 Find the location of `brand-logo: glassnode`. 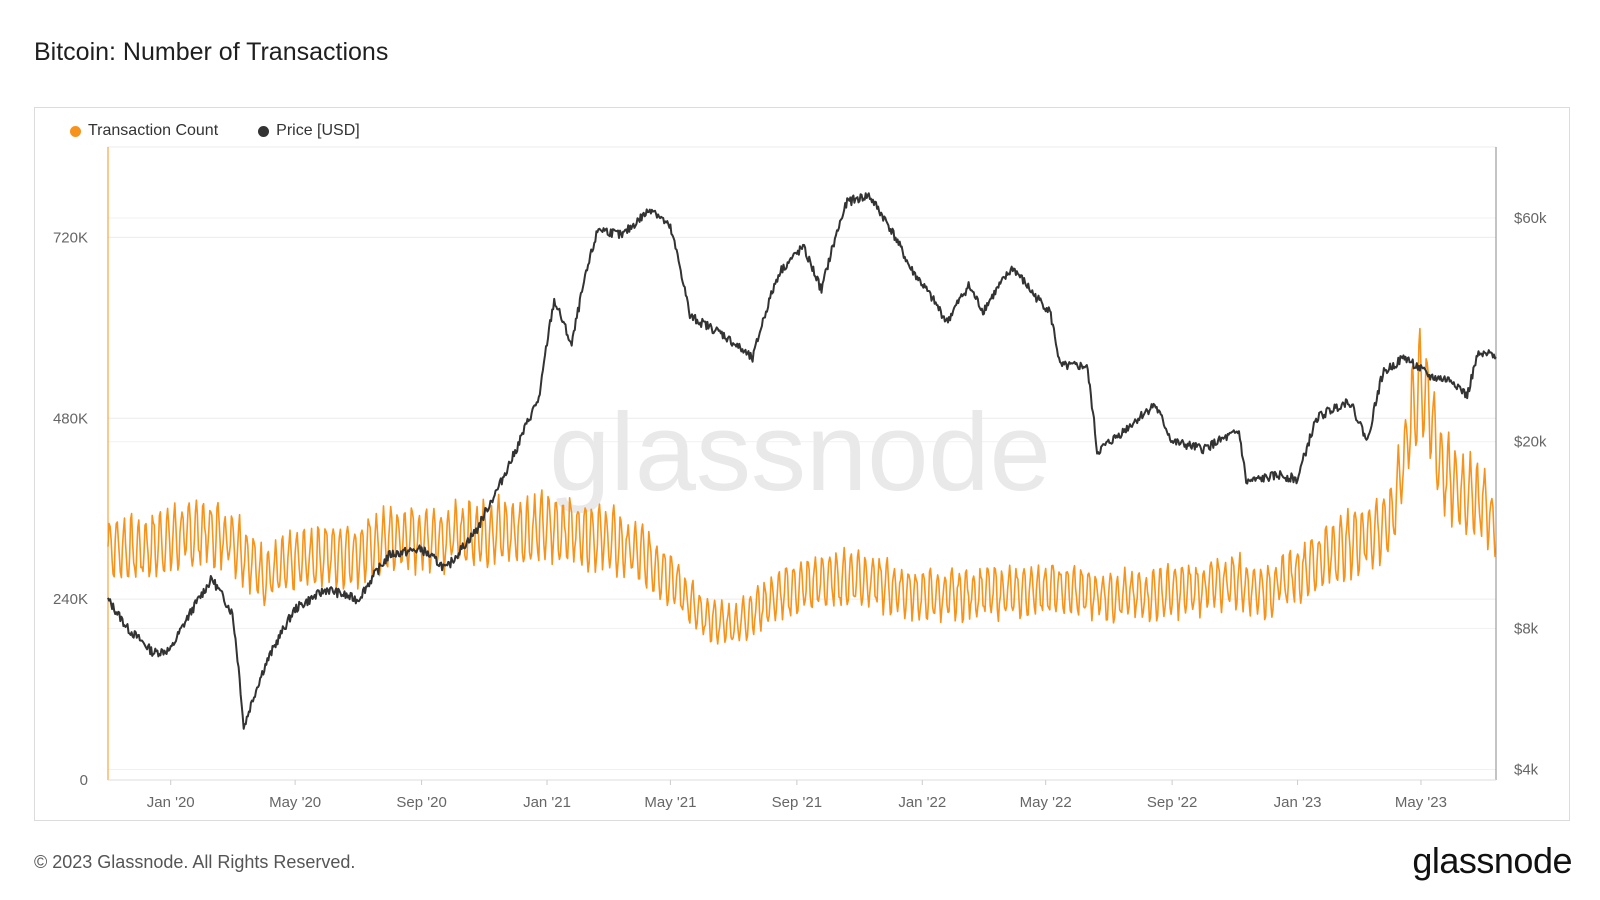

brand-logo: glassnode is located at coordinates (1492, 860).